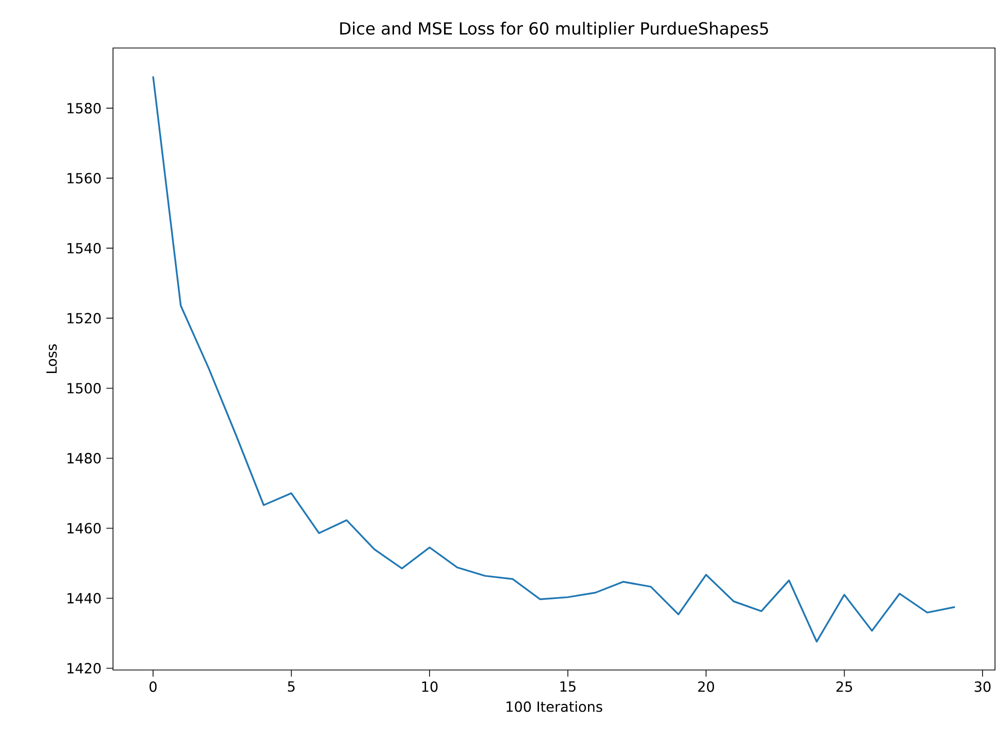  I want to click on y-tick-label: 1440, so click(84, 598).